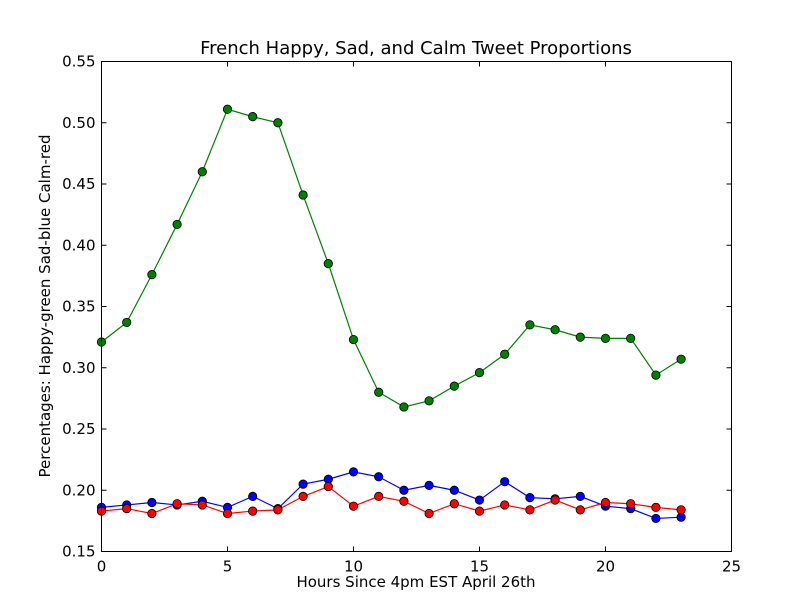  What do you see at coordinates (78, 62) in the screenshot?
I see `y-tick-label: 0.55` at bounding box center [78, 62].